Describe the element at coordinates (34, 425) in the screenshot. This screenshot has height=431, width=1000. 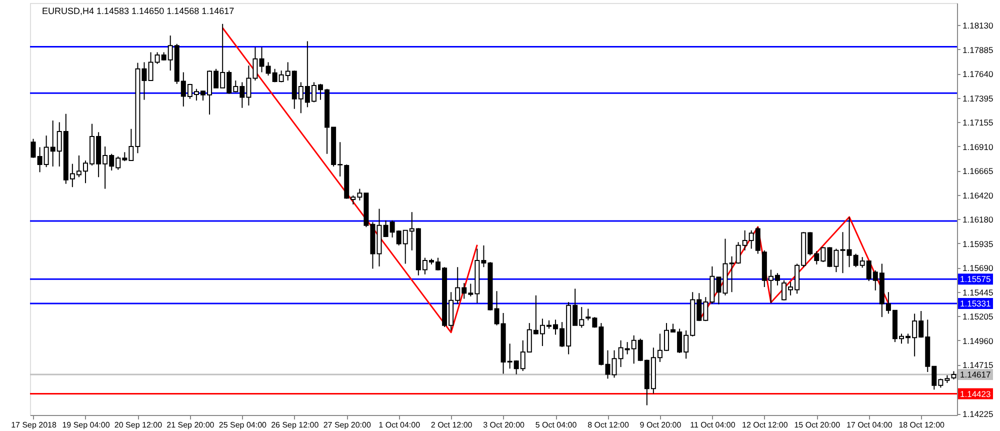
I see `x-tick-label: 17 Sep 2018` at that location.